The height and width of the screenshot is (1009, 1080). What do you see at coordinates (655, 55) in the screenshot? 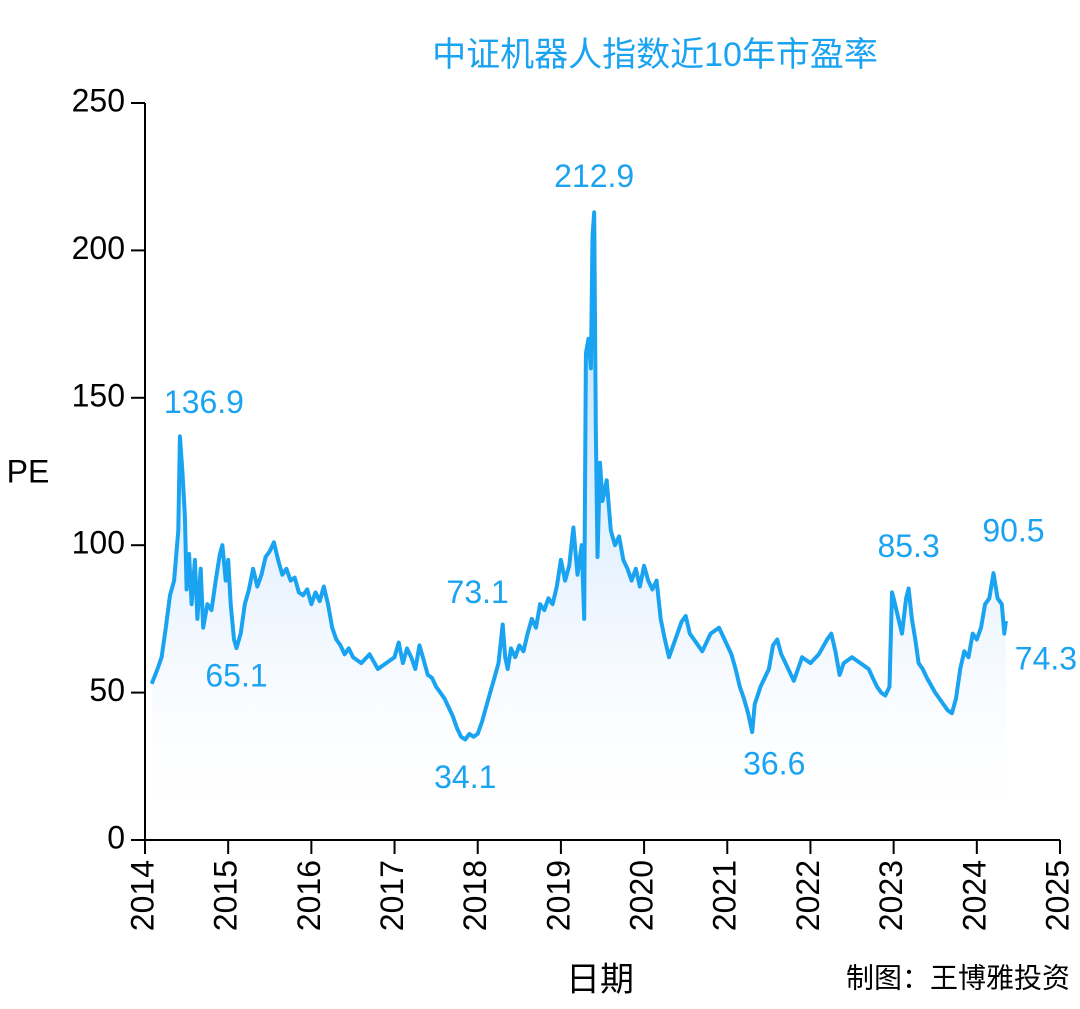
I see `chart-title: 中证机器人指数近10年市盈率` at bounding box center [655, 55].